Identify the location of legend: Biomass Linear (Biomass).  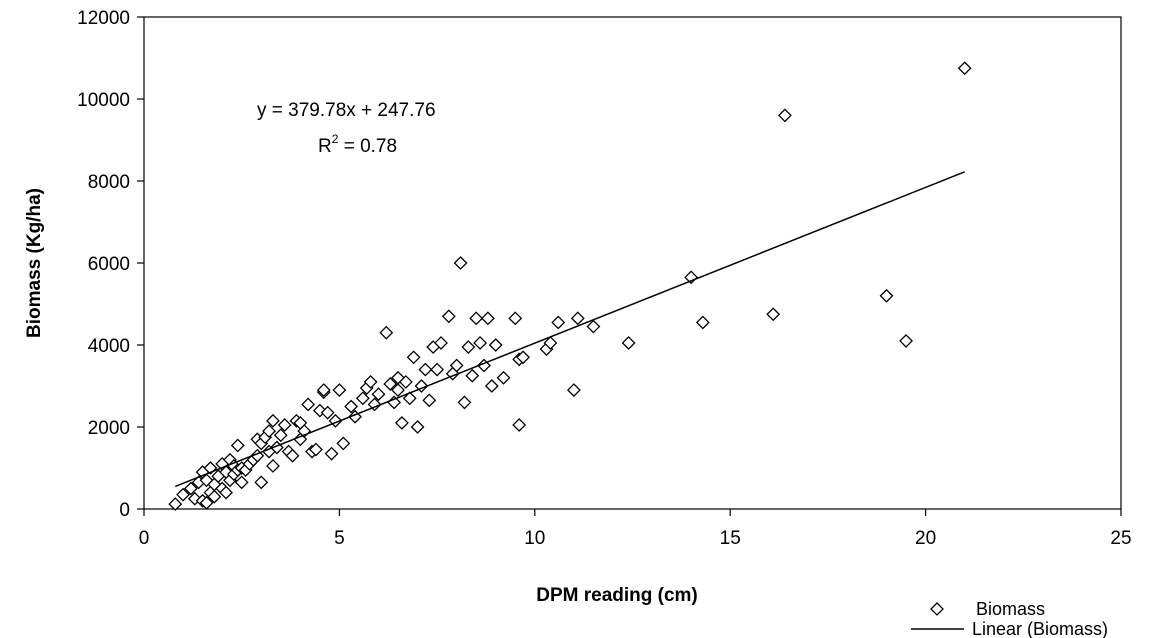
(1009, 618).